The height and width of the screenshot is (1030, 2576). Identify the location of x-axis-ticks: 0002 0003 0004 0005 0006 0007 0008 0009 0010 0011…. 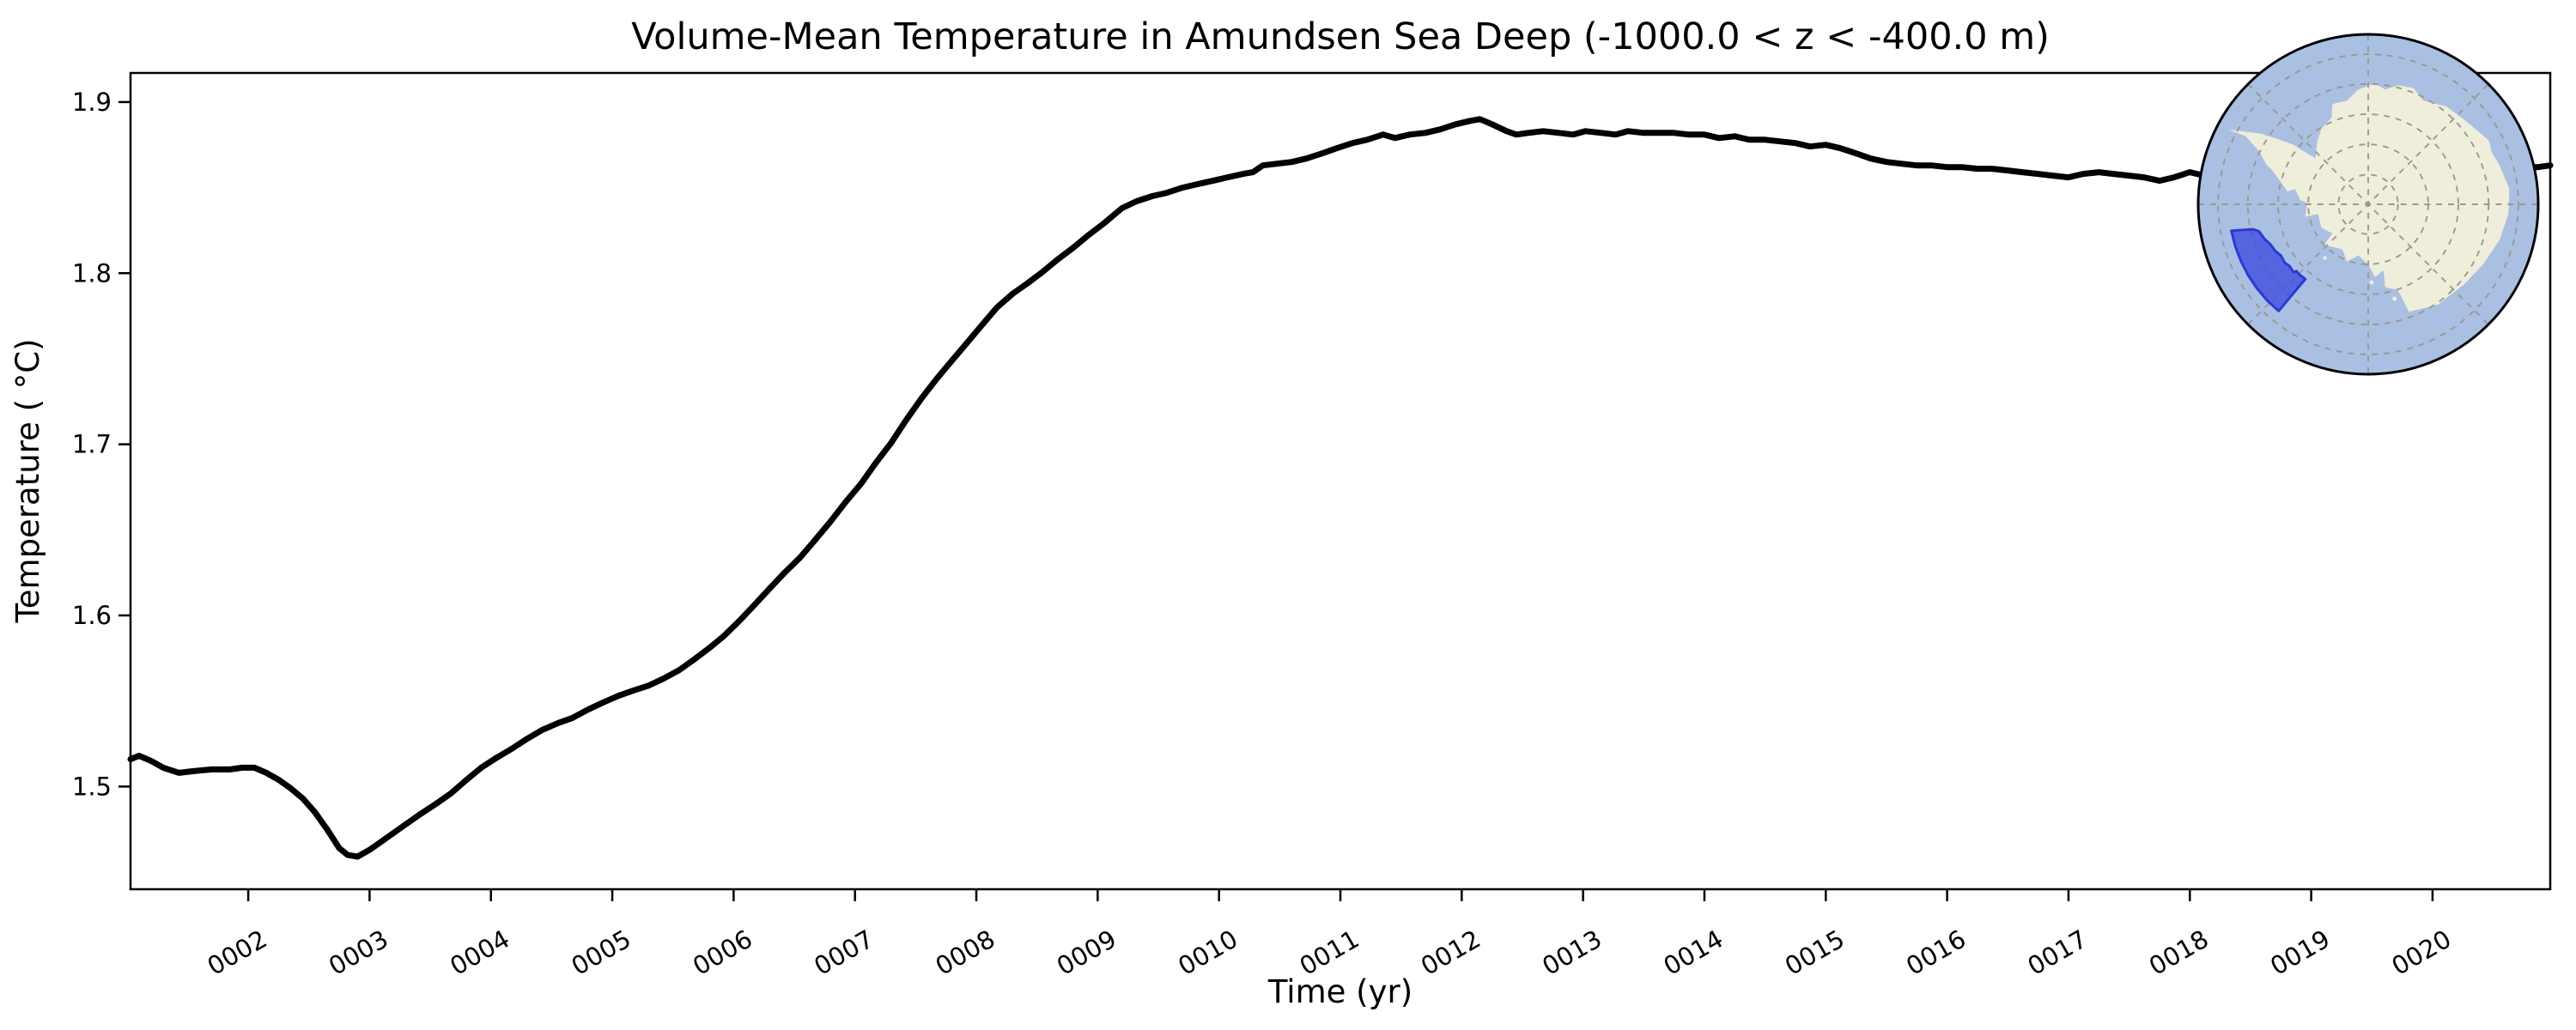
(1330, 935).